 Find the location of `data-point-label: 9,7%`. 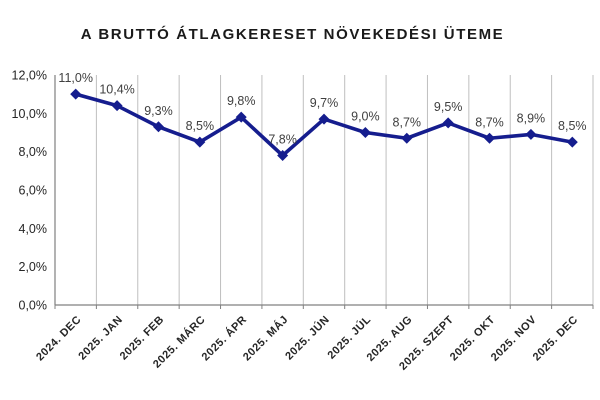

data-point-label: 9,7% is located at coordinates (324, 103).